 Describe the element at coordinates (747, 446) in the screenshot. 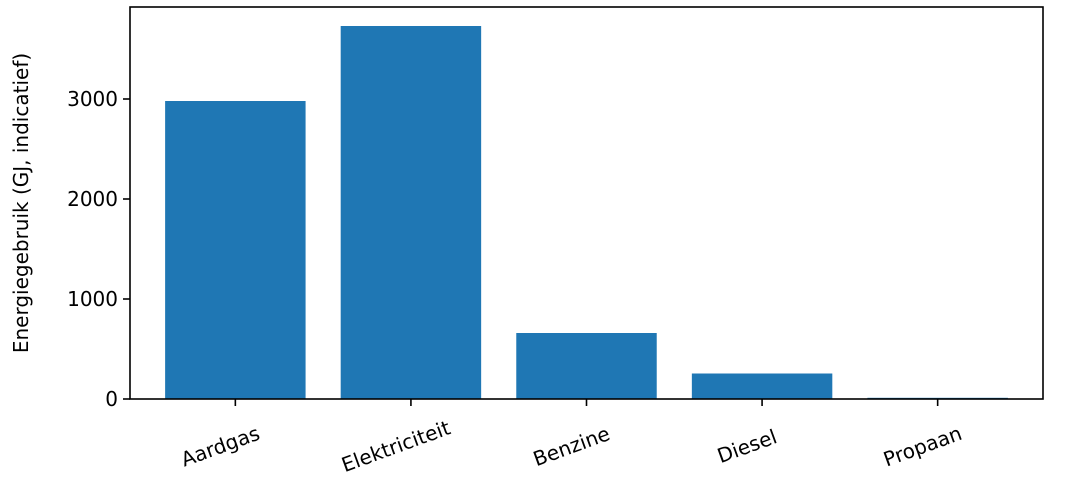

I see `x-tick-label-diesel: Diesel` at that location.